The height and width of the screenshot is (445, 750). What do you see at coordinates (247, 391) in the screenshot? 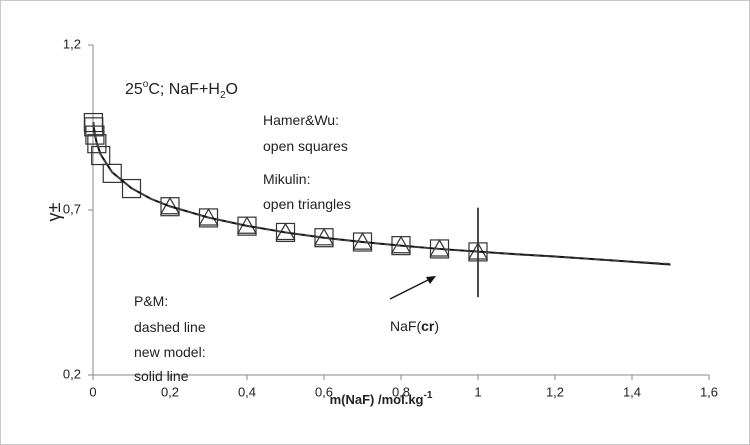
I see `x-tick-label: 0,4` at bounding box center [247, 391].